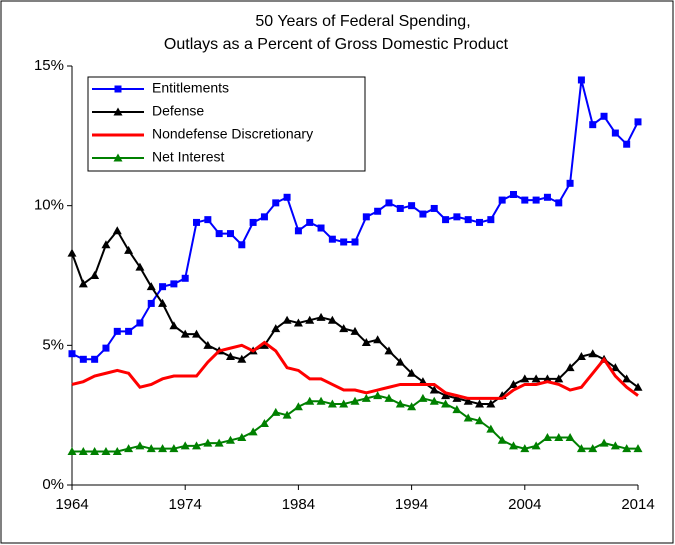 This screenshot has height=545, width=675. What do you see at coordinates (53, 344) in the screenshot?
I see `y-tick-label: 5%` at bounding box center [53, 344].